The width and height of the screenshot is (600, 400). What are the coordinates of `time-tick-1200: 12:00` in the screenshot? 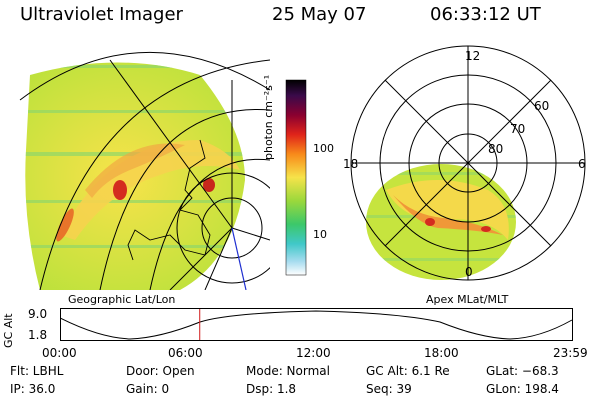 It's located at (313, 353).